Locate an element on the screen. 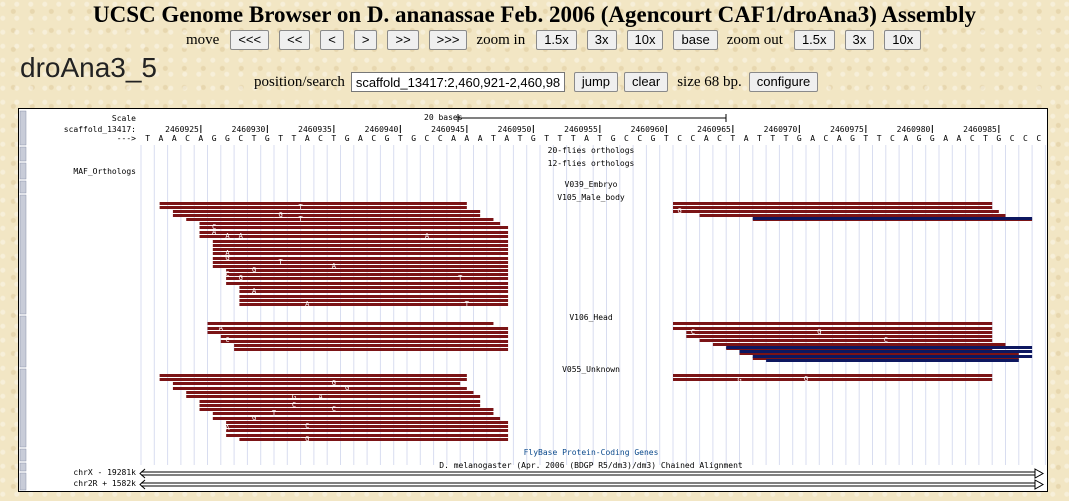 This screenshot has width=1069, height=501. sequence-base: T is located at coordinates (560, 138).